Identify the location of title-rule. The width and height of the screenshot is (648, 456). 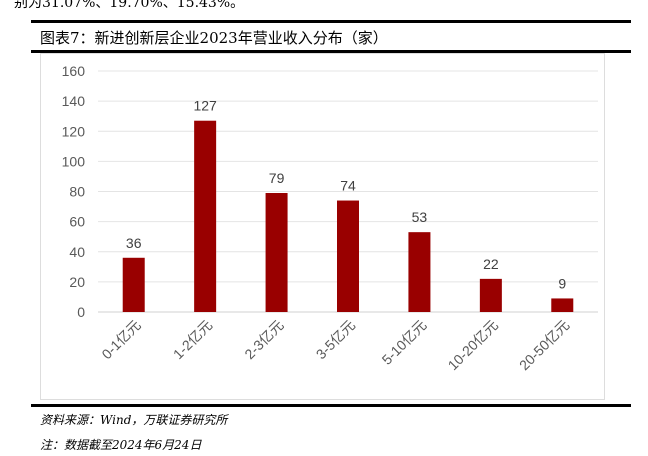
(331, 51).